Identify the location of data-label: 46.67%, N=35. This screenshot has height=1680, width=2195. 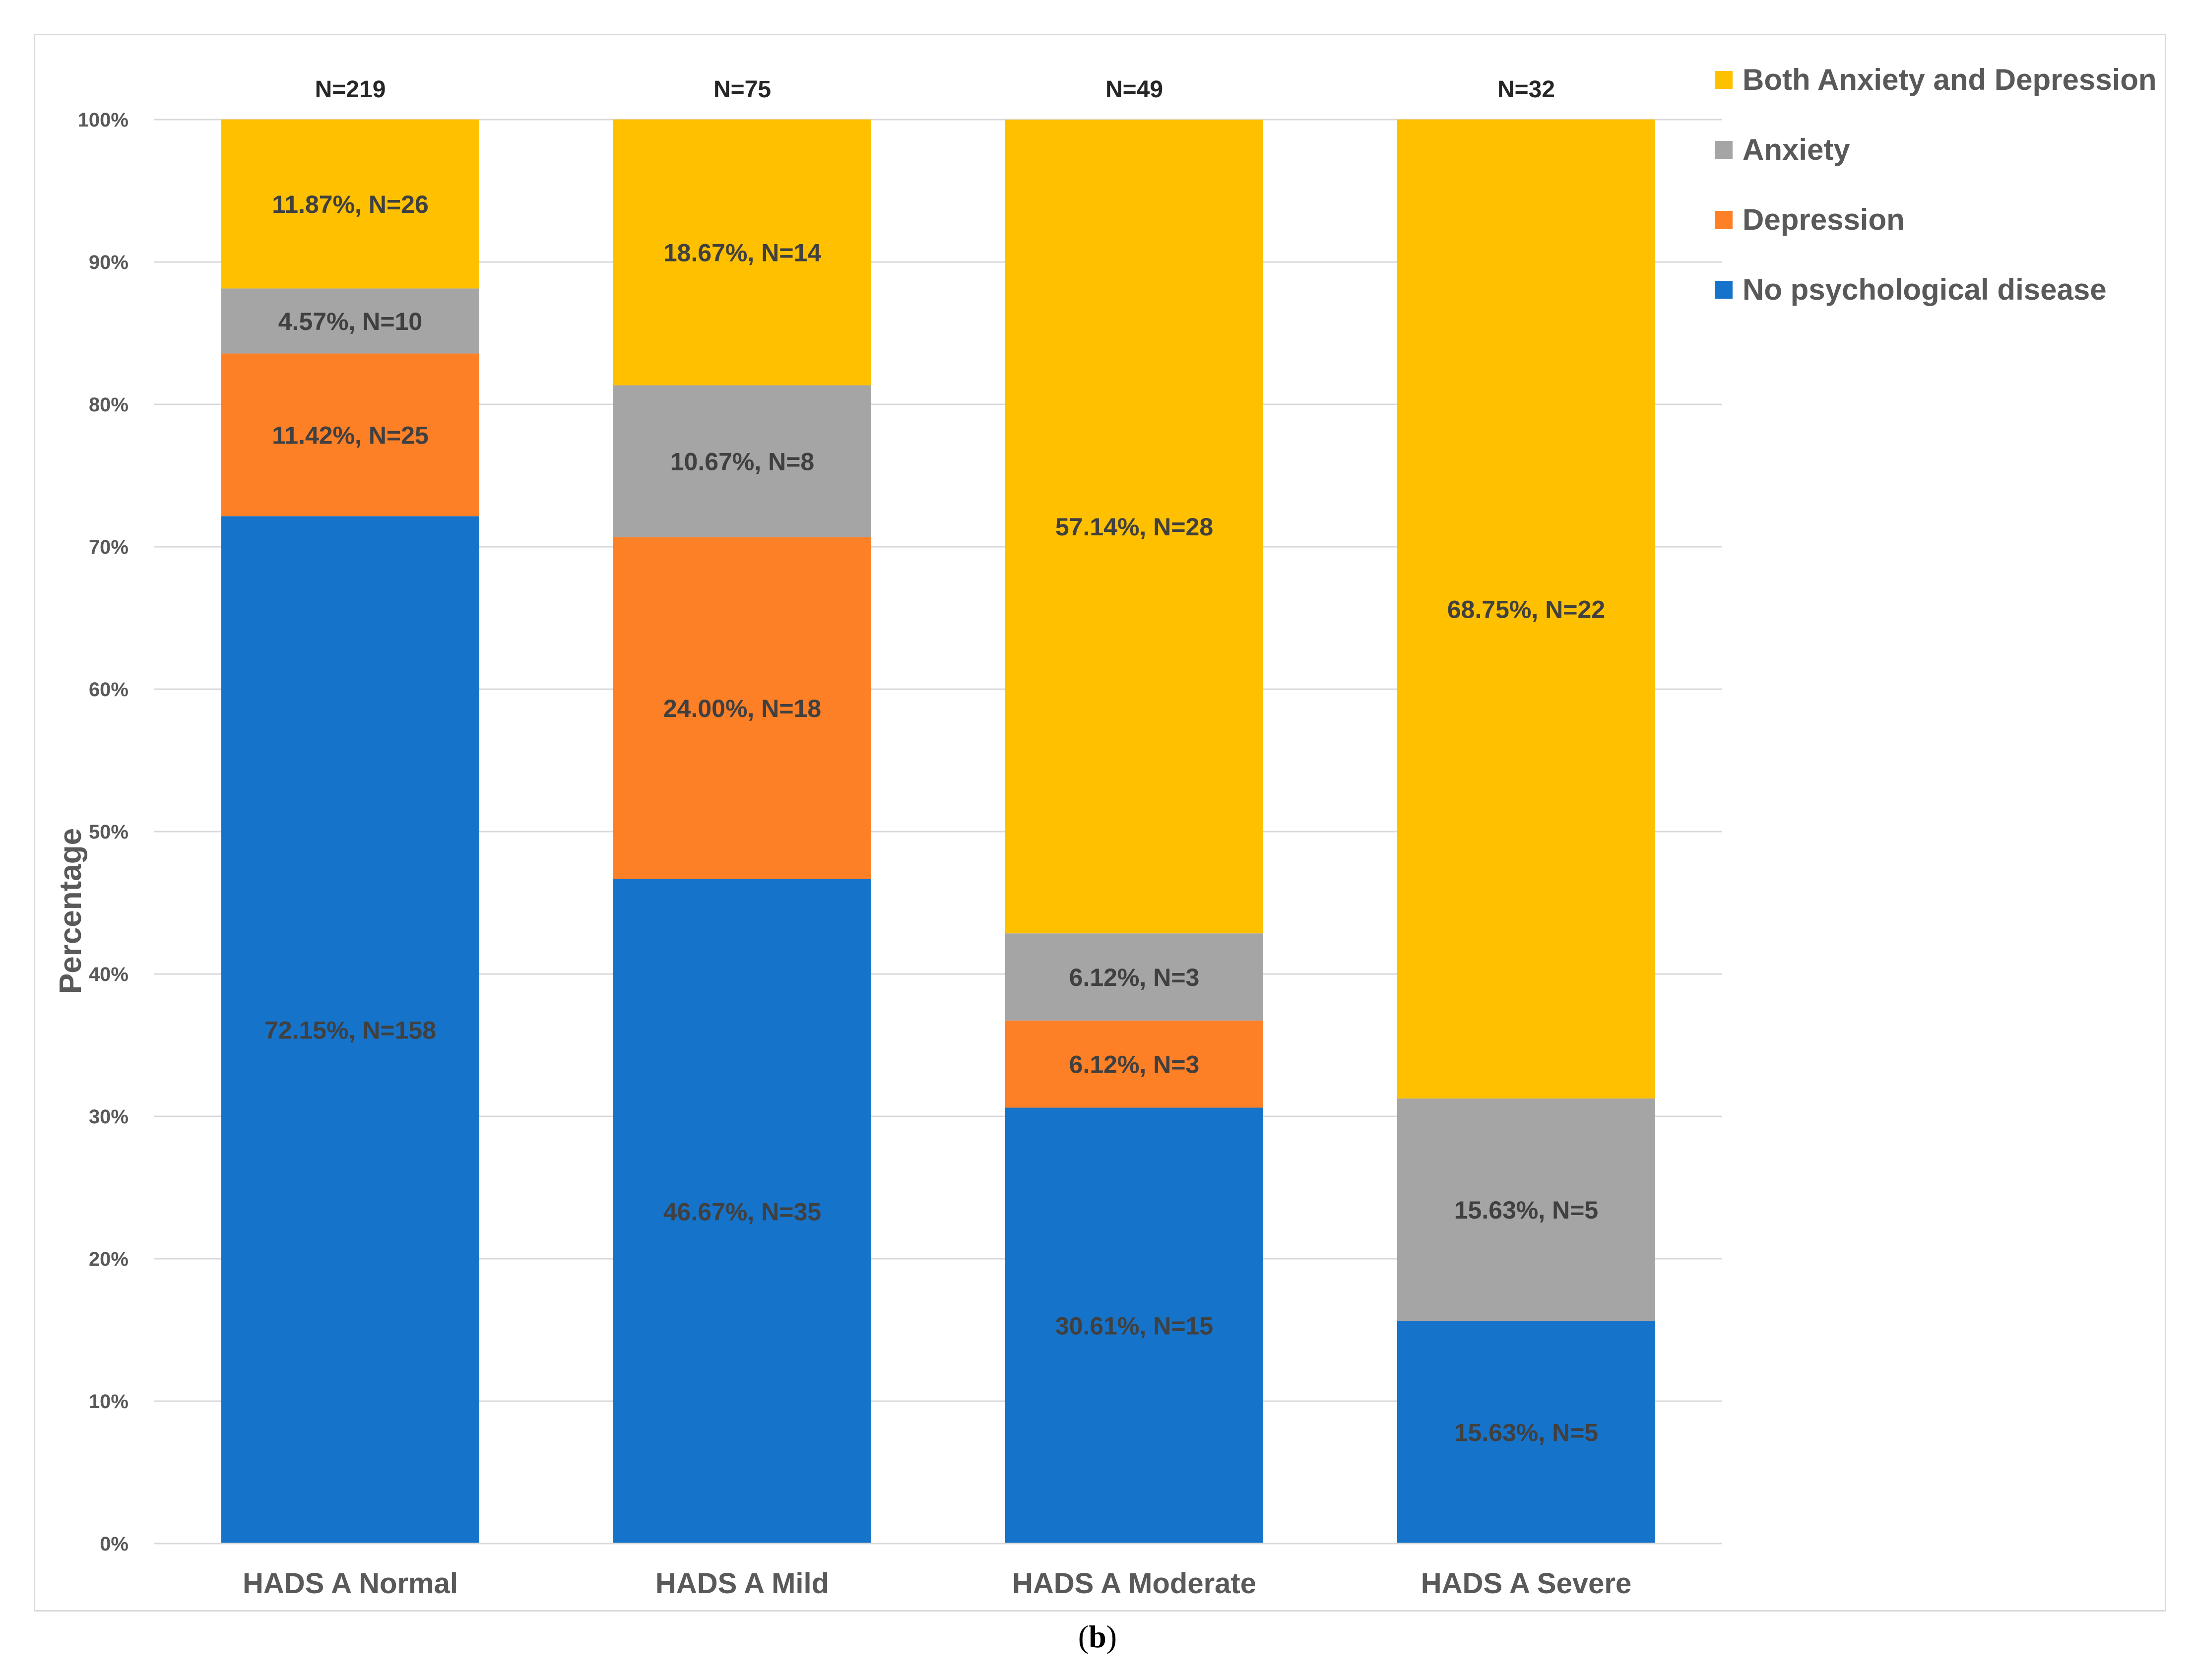
(742, 1212).